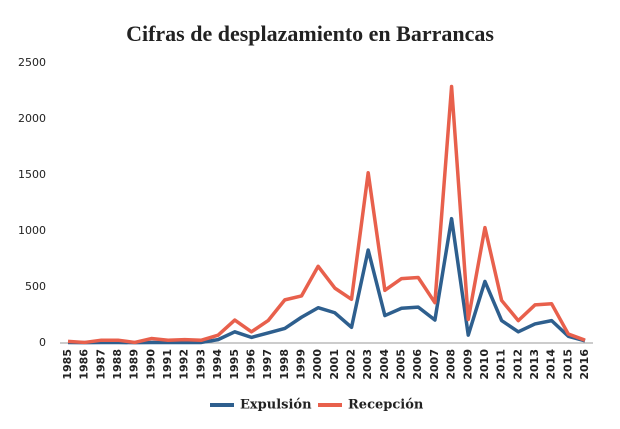 This screenshot has height=429, width=620. What do you see at coordinates (501, 364) in the screenshot?
I see `x-tick-label: 2011` at bounding box center [501, 364].